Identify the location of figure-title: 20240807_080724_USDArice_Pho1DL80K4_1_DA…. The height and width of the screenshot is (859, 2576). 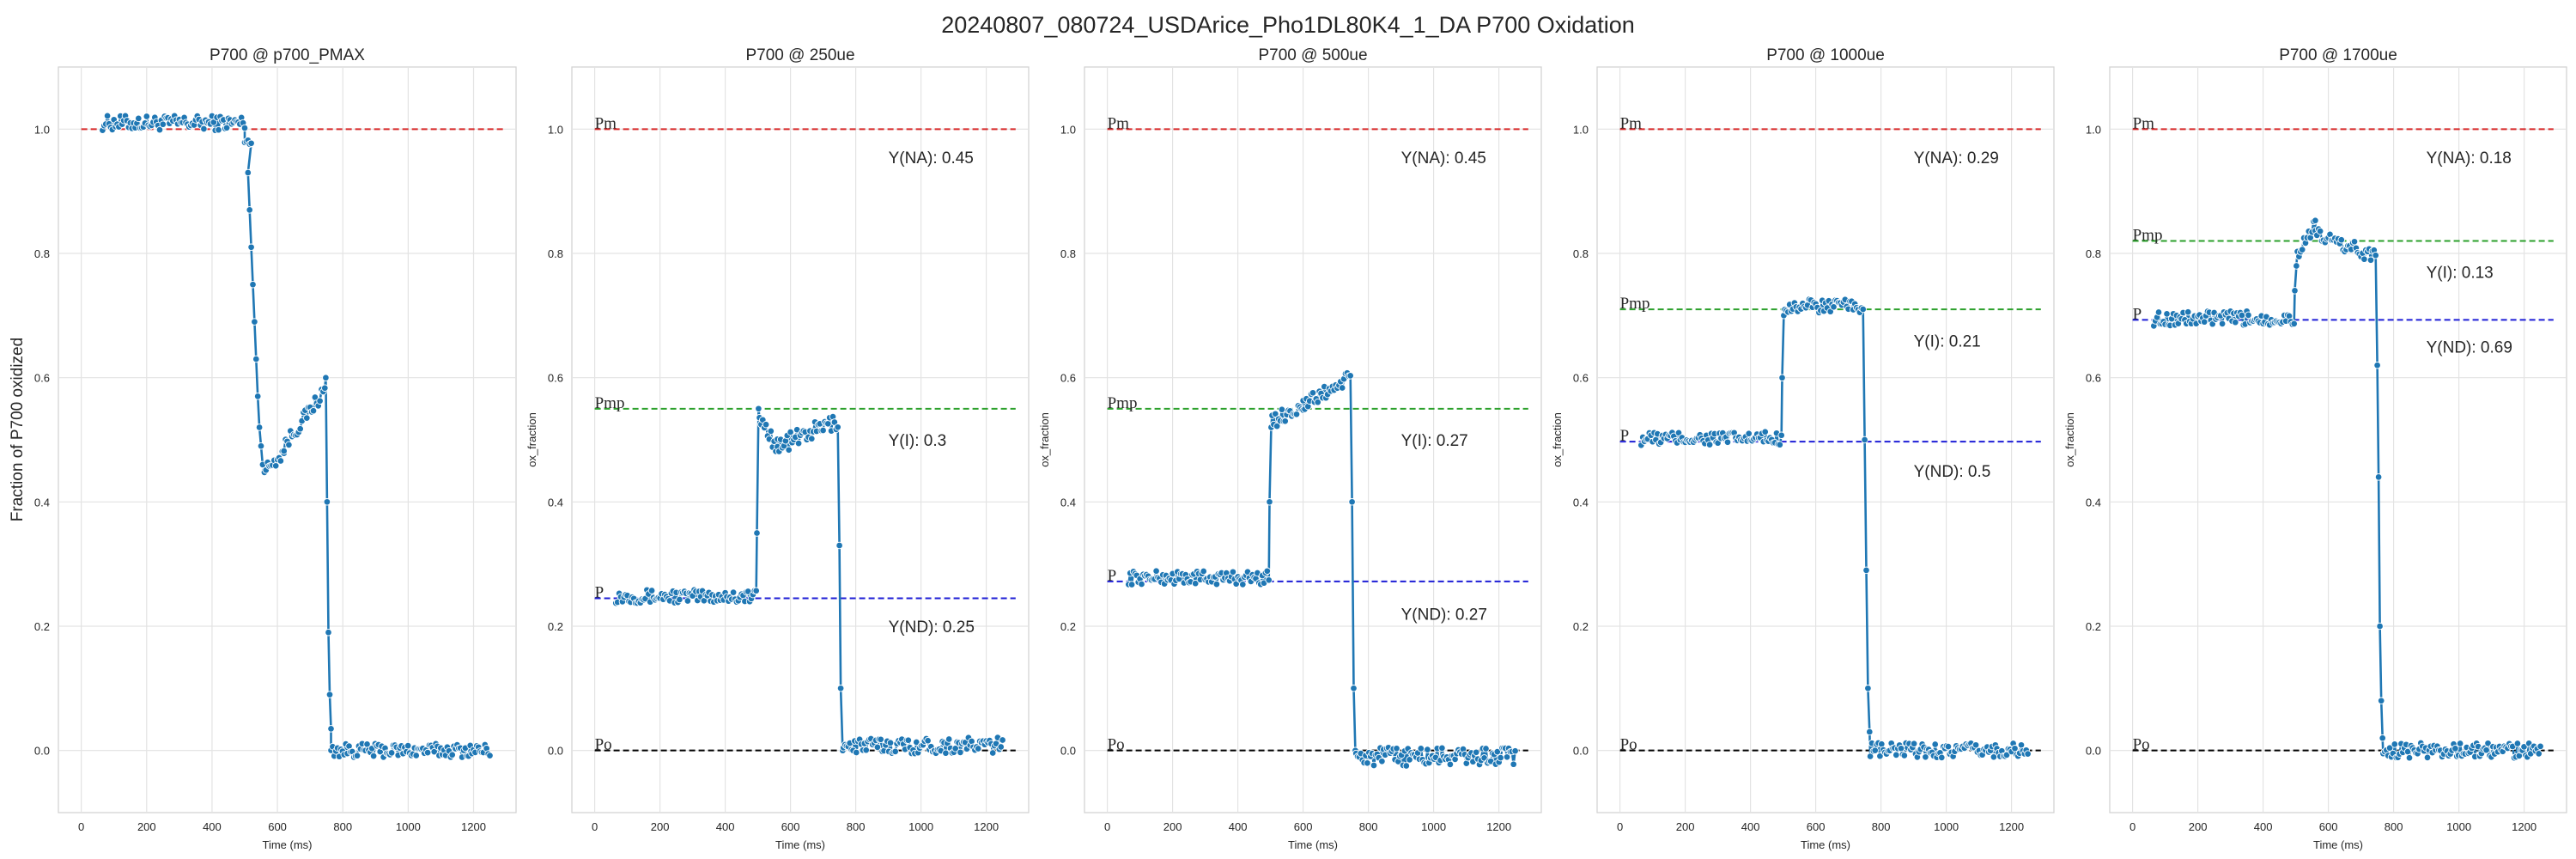
(1288, 25).